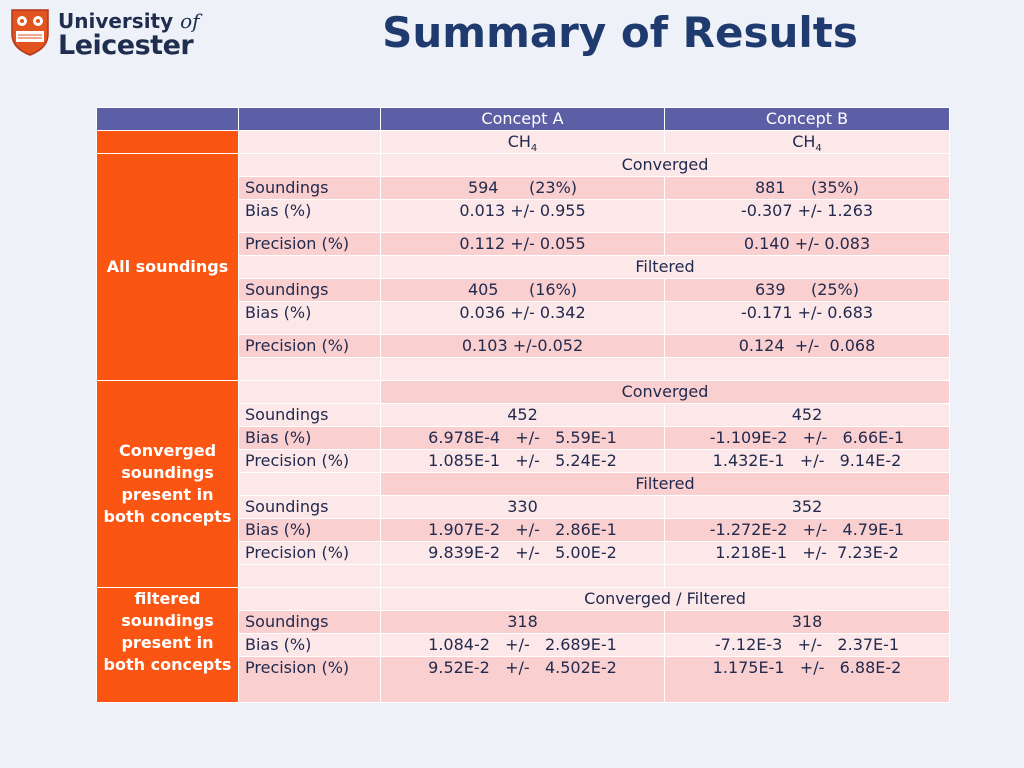 This screenshot has width=1024, height=768. I want to click on value-a: 1.907E-2 +/- 2.86E-1, so click(522, 530).